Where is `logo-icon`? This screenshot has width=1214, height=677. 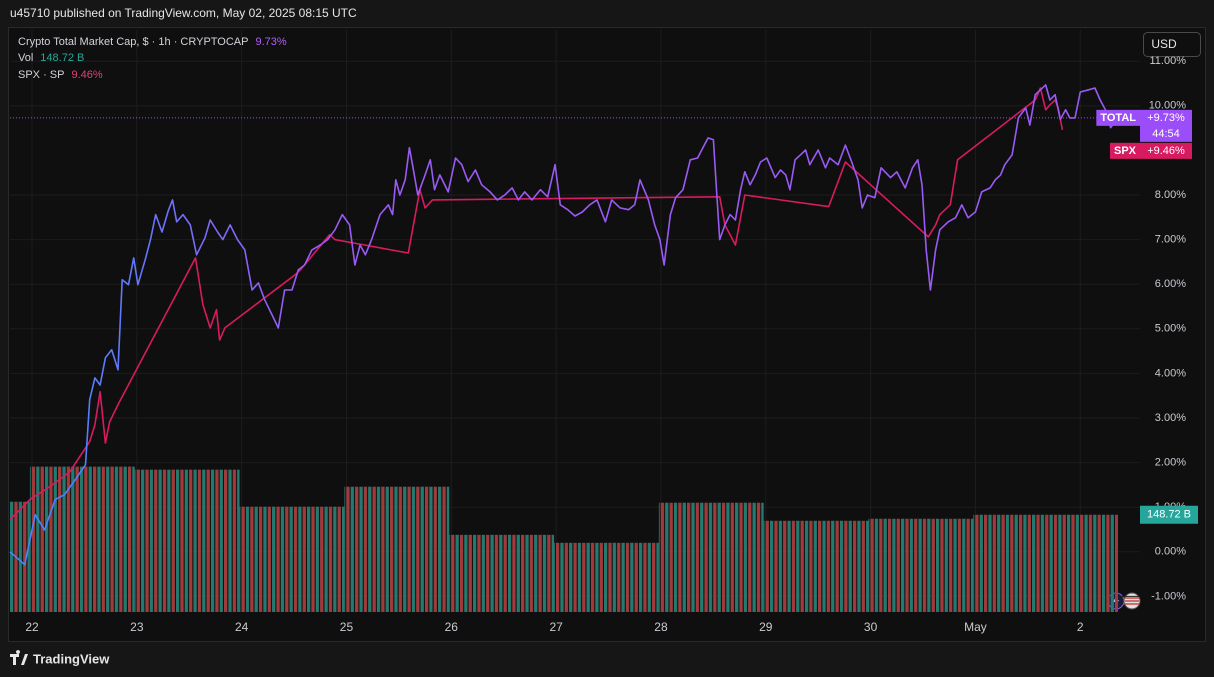
logo-icon is located at coordinates (19, 657).